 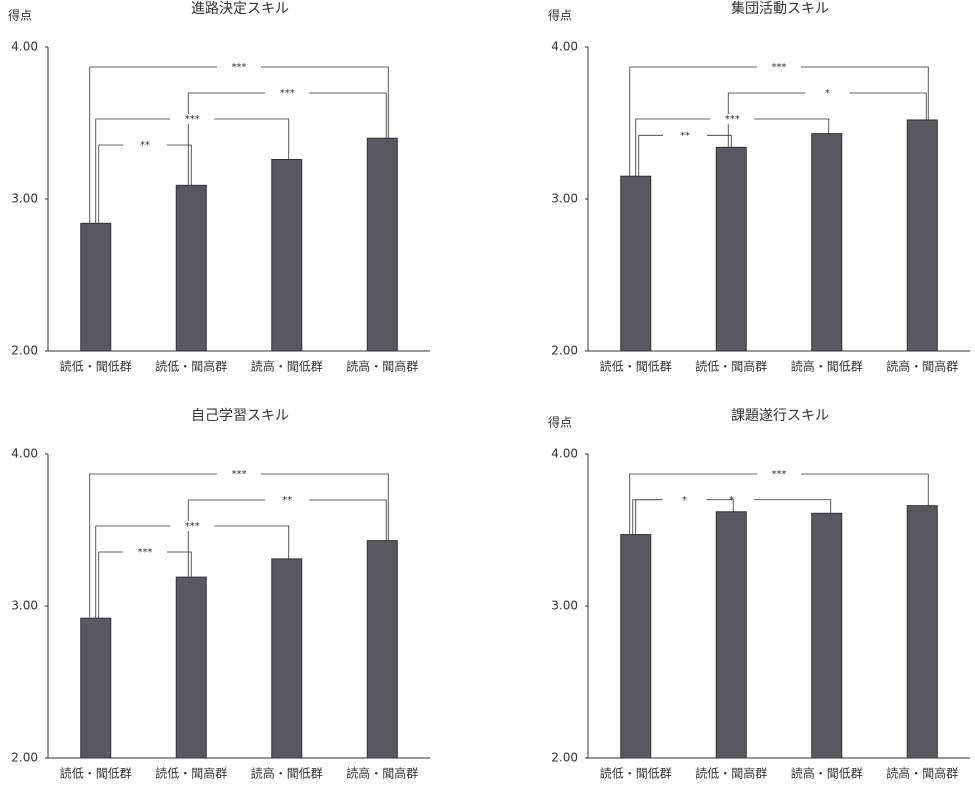 What do you see at coordinates (240, 416) in the screenshot?
I see `chart-title: 自己学習スキル` at bounding box center [240, 416].